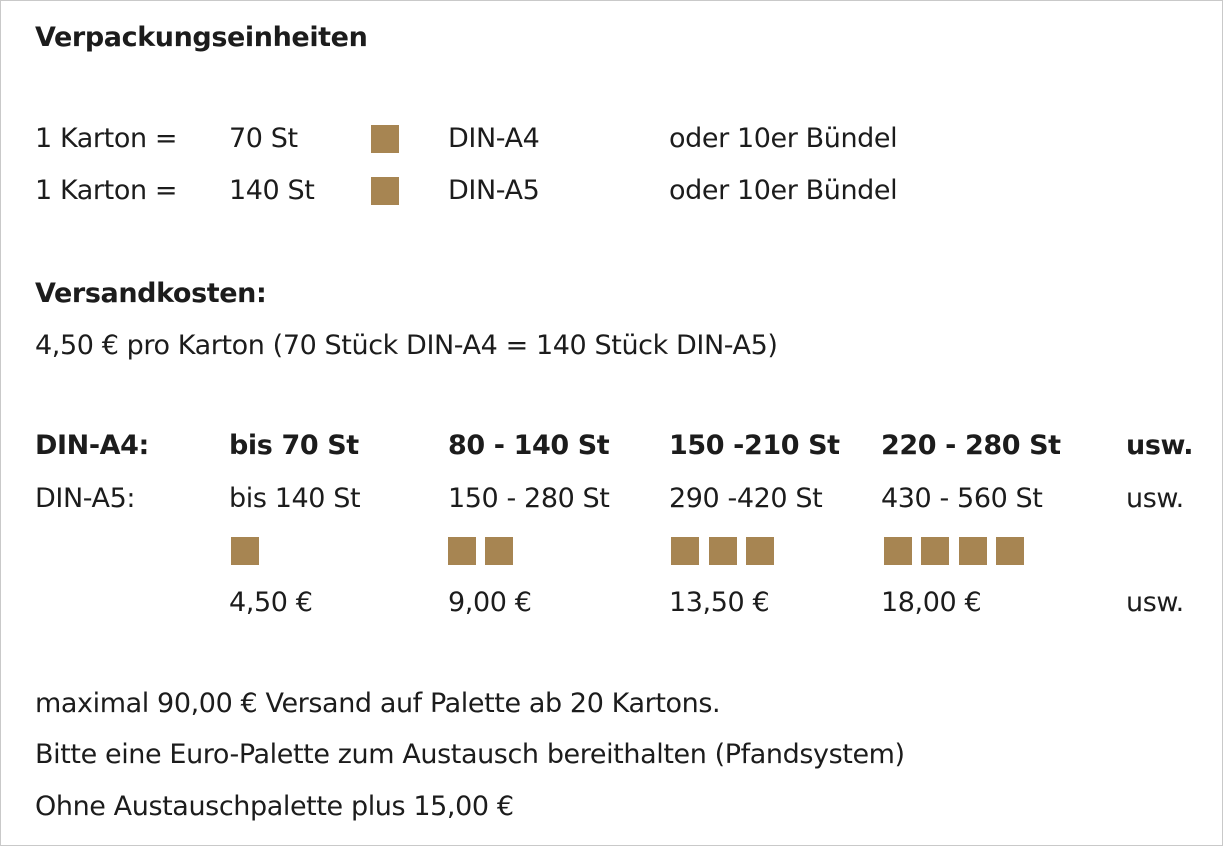 The height and width of the screenshot is (848, 1225). Describe the element at coordinates (1155, 498) in the screenshot. I see `etc-a5: usw.` at that location.